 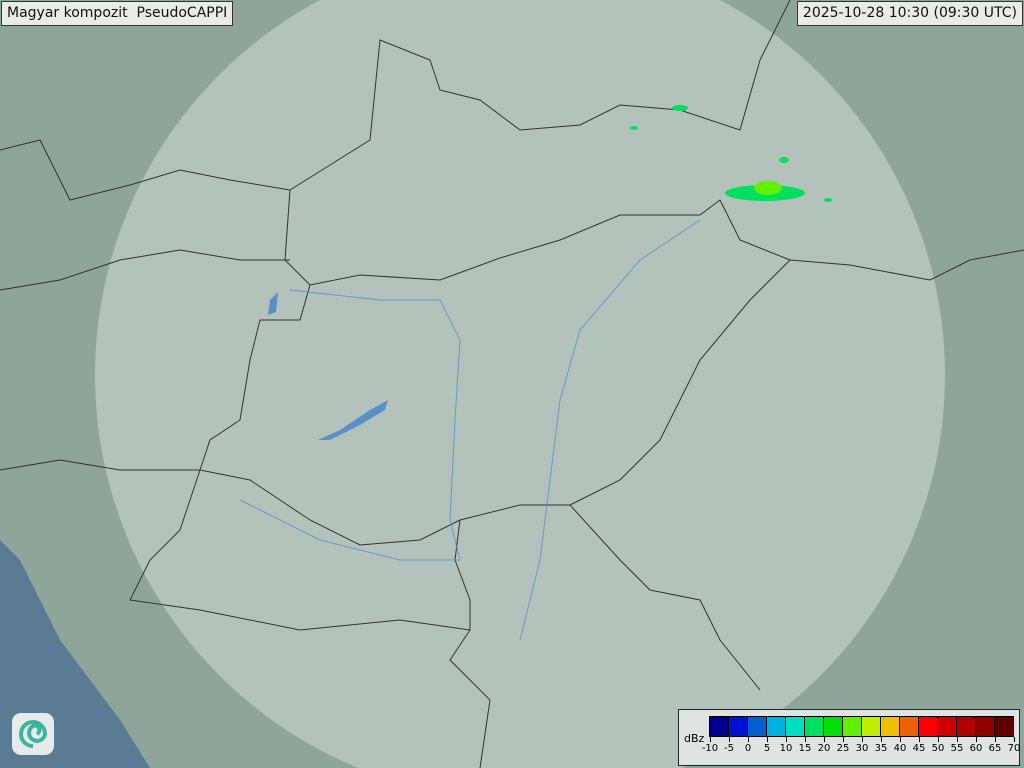 I want to click on product-title: Magyar kompozit PseudoCAPPI, so click(x=117, y=13).